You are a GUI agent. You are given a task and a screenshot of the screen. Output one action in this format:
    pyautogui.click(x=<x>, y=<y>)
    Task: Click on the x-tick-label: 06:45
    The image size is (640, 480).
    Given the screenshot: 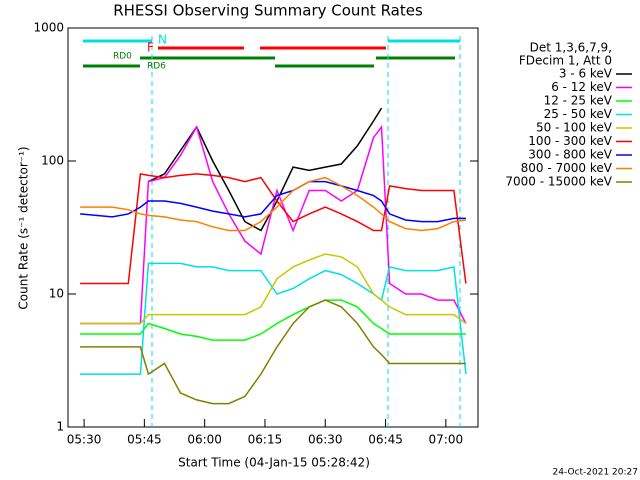 What is the action you would take?
    pyautogui.click(x=385, y=440)
    